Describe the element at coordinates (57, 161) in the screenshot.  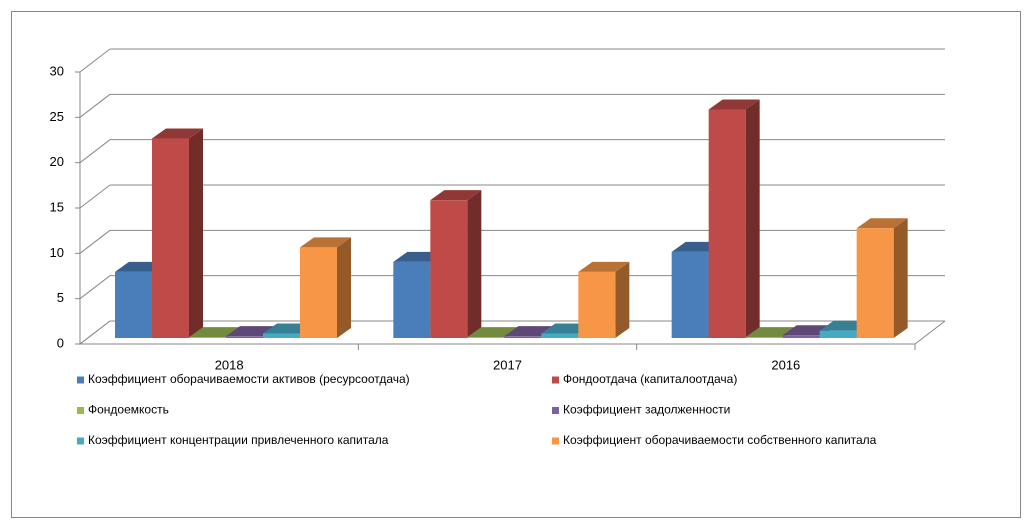
I see `y-tick-label: 20` at that location.